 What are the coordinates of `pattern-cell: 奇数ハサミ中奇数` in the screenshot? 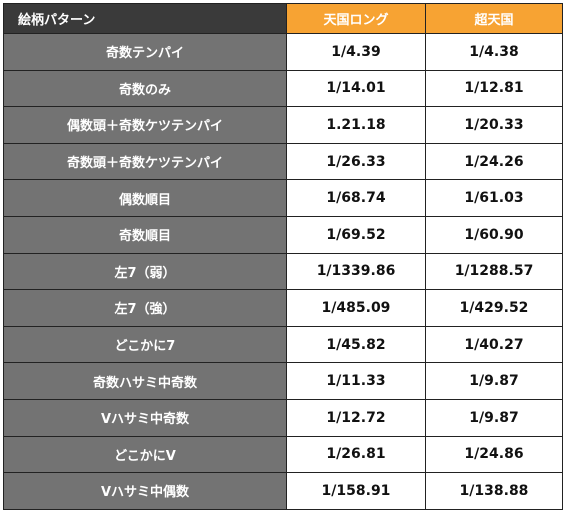 It's located at (145, 381).